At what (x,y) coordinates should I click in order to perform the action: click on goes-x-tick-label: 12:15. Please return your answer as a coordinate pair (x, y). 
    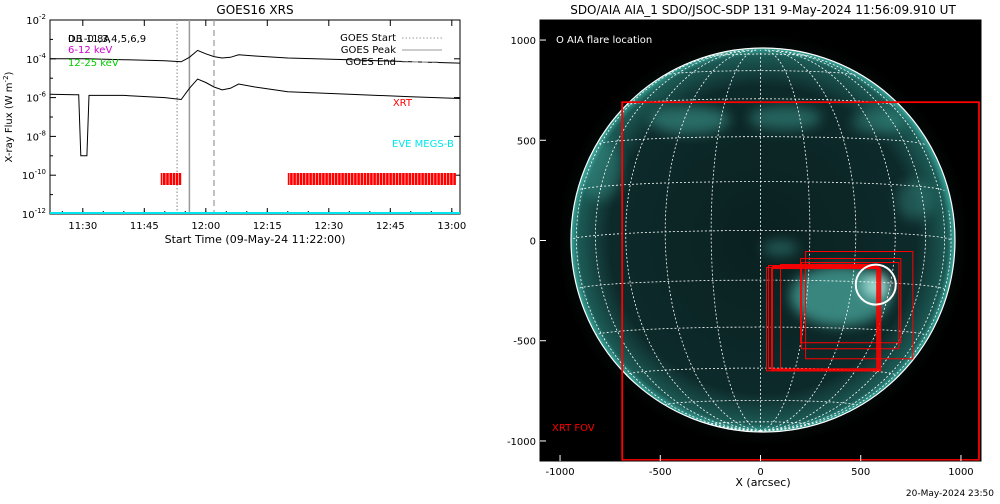
    Looking at the image, I should click on (267, 226).